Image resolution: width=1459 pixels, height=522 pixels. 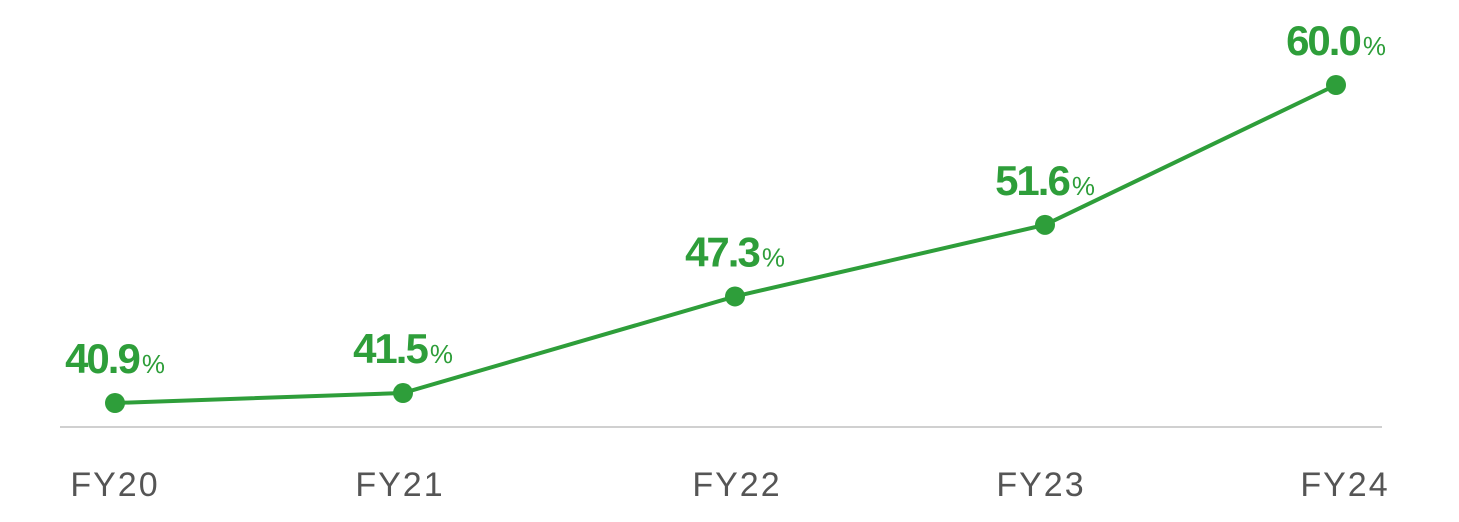 I want to click on value-label: 47.3%, so click(x=735, y=251).